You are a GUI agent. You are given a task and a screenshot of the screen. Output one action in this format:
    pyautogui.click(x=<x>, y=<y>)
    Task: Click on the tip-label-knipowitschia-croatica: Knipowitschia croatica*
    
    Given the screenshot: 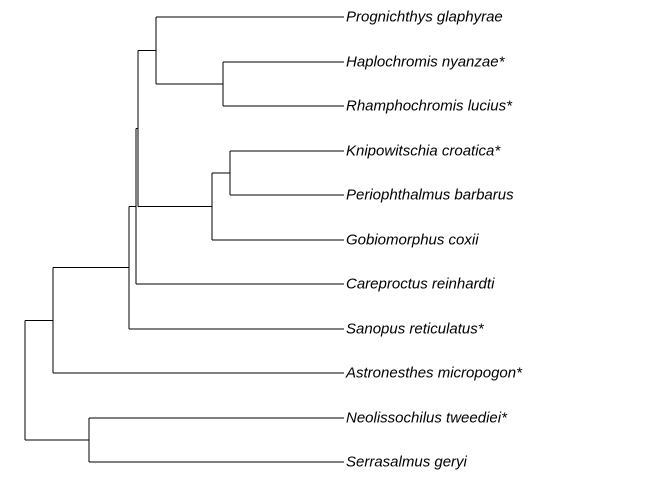 What is the action you would take?
    pyautogui.click(x=423, y=151)
    